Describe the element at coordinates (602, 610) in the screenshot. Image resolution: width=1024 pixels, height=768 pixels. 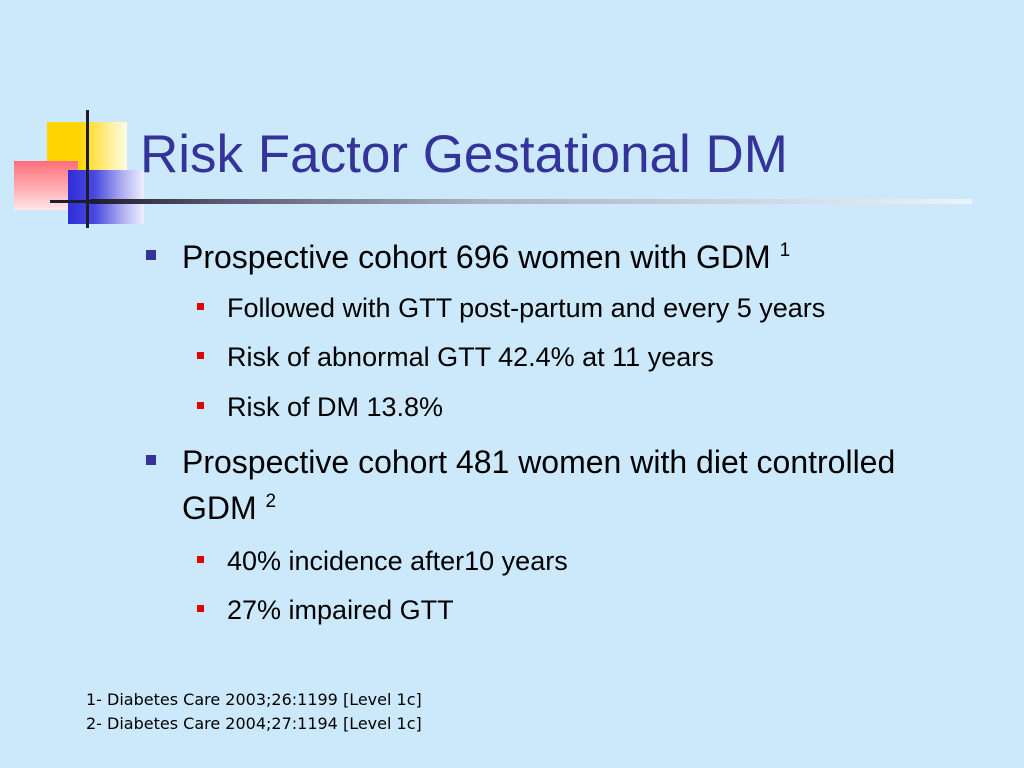
I see `sub-bullet-item: 27% impaired GTT` at that location.